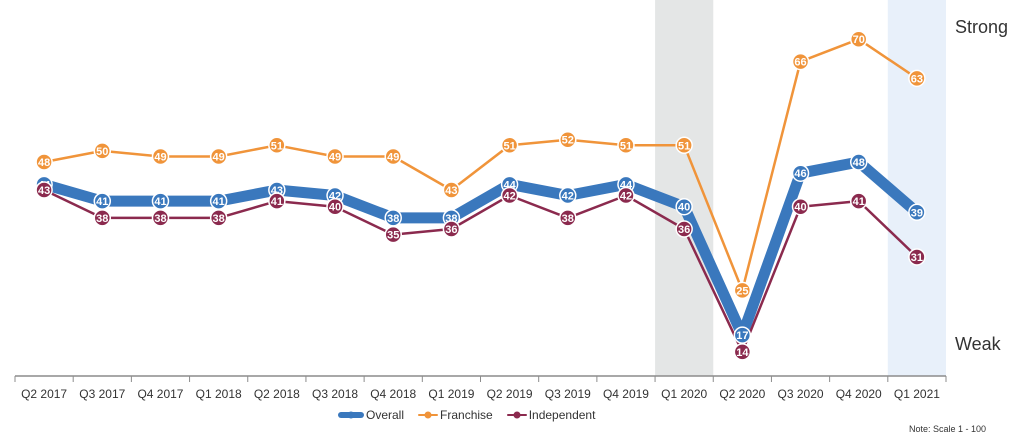  Describe the element at coordinates (859, 394) in the screenshot. I see `x-tick-label: Q4 2020` at that location.